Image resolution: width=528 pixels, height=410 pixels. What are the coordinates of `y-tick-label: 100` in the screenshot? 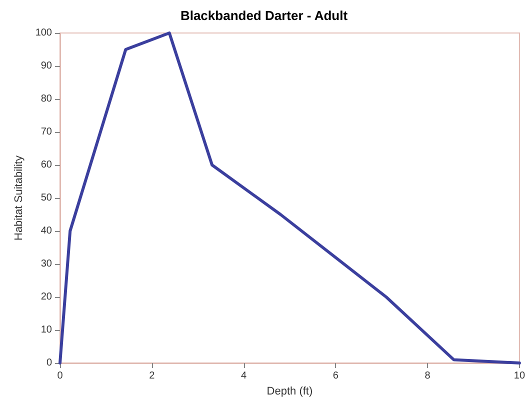 It's located at (43, 33).